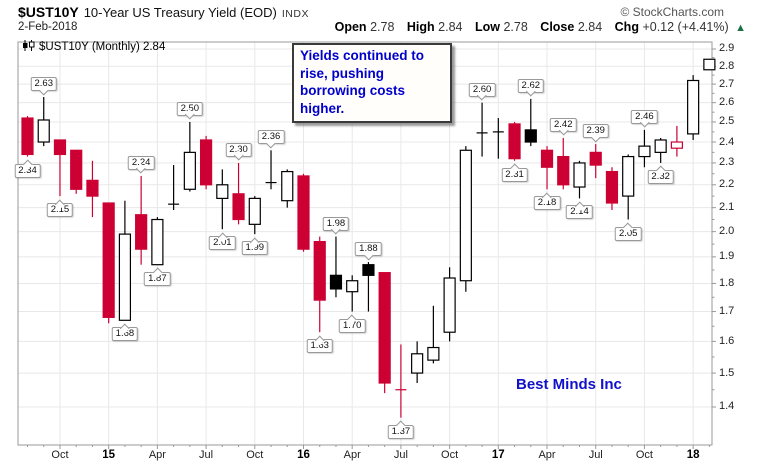  I want to click on y-axis-tick-label: 2.0, so click(727, 231).